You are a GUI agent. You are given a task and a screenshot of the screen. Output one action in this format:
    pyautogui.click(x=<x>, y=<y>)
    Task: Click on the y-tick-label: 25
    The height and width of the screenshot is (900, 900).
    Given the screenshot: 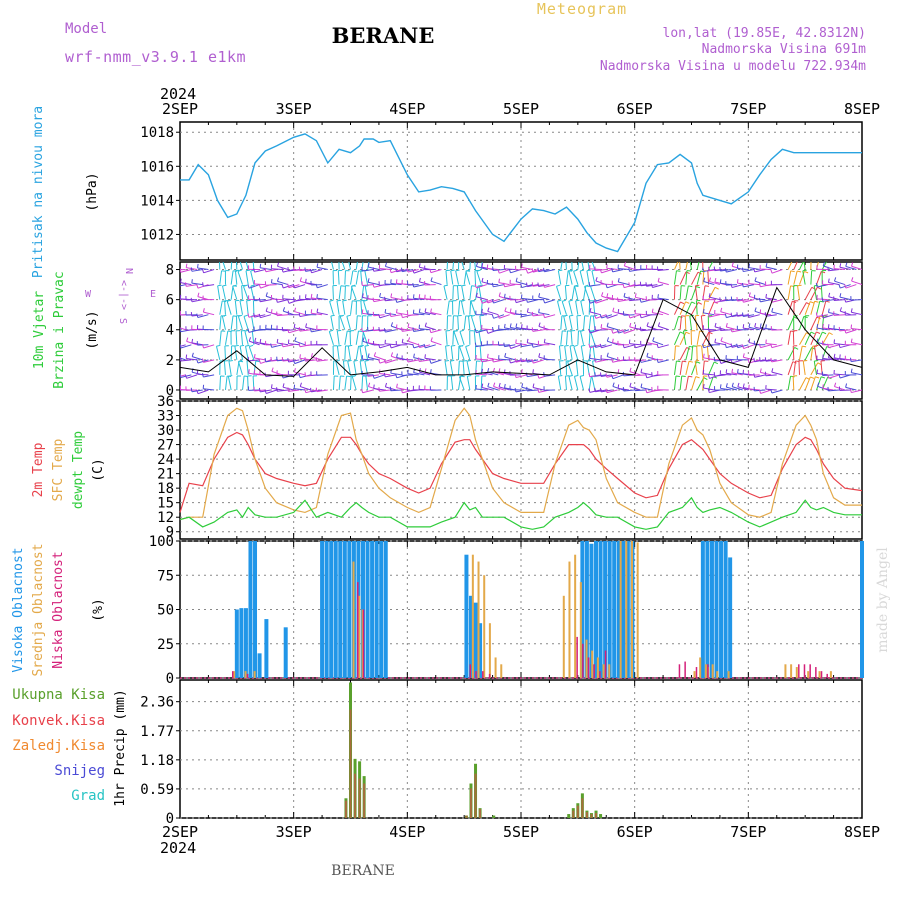 What is the action you would take?
    pyautogui.click(x=165, y=645)
    